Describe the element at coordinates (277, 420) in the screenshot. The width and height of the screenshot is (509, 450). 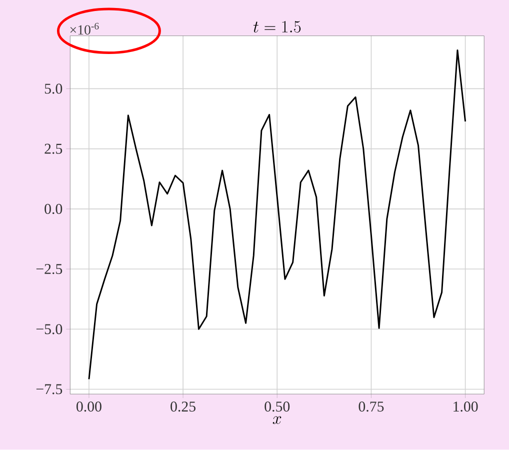
I see `x-axis-title: $x$` at that location.